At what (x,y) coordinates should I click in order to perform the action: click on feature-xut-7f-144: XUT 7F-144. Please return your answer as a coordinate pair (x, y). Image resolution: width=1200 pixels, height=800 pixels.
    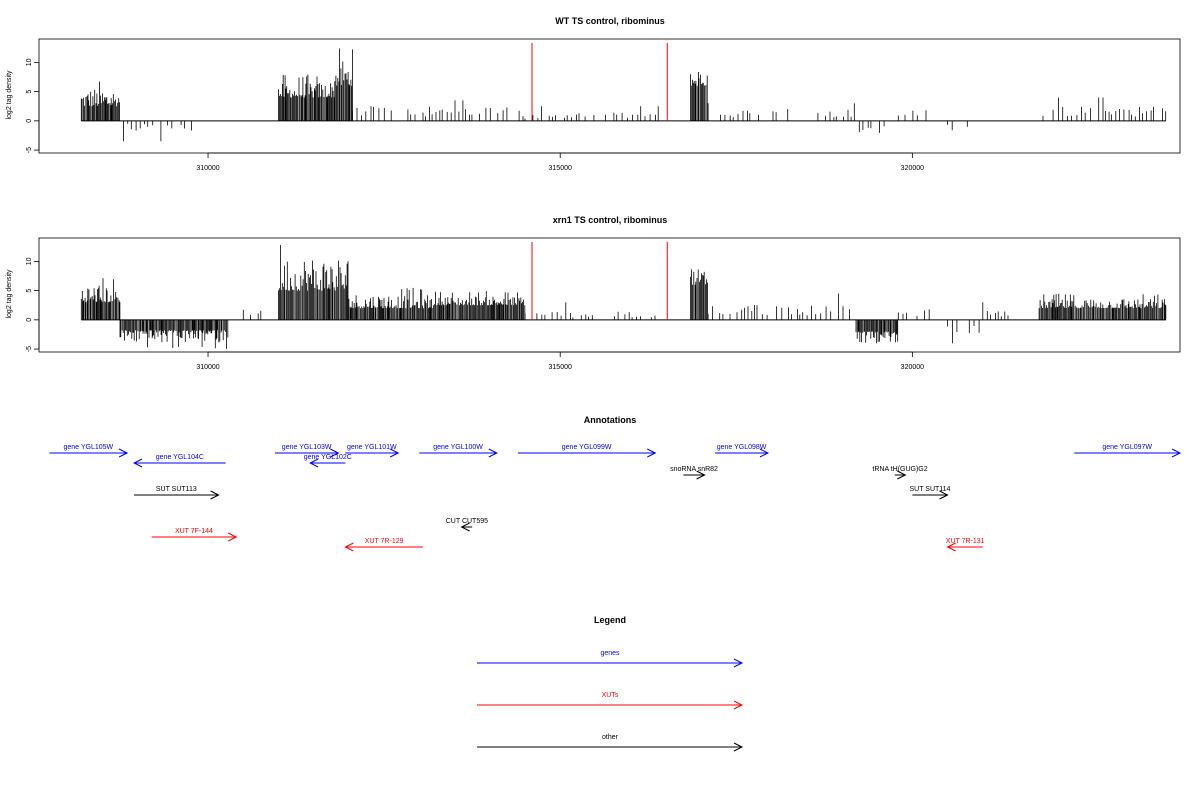
    Looking at the image, I should click on (194, 535).